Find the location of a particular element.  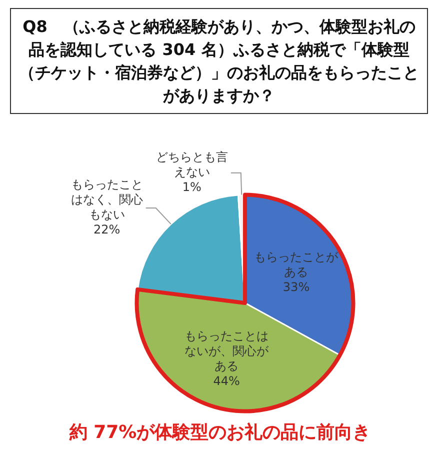

slice-label: もらったことがある is located at coordinates (297, 264).